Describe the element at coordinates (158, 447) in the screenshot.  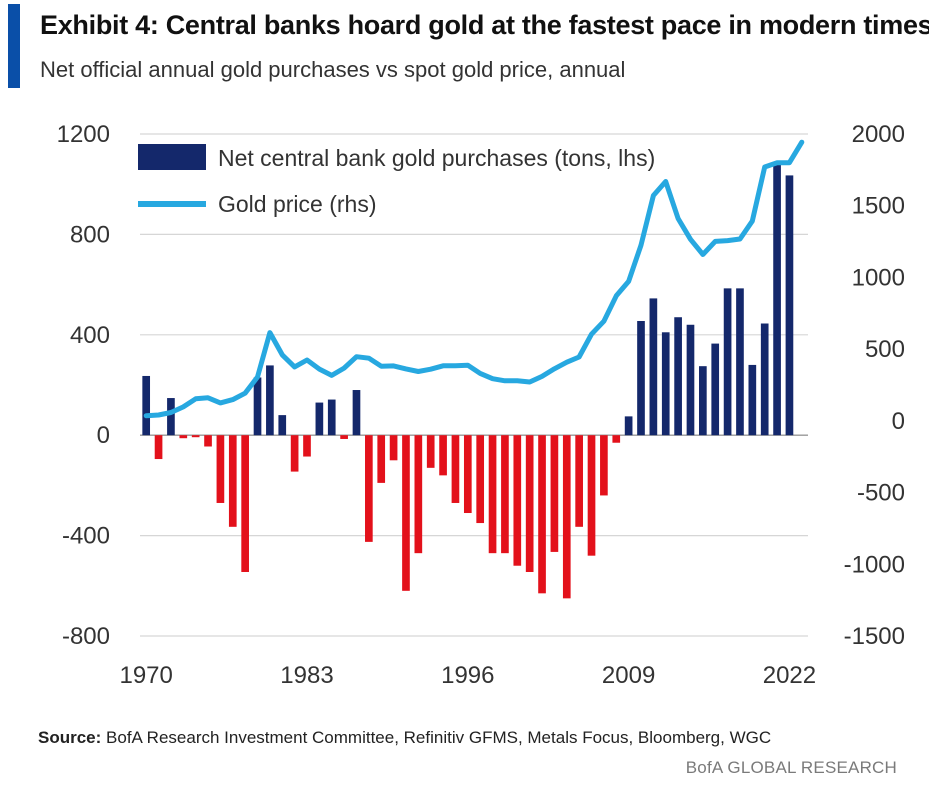
I see `bar-1971` at that location.